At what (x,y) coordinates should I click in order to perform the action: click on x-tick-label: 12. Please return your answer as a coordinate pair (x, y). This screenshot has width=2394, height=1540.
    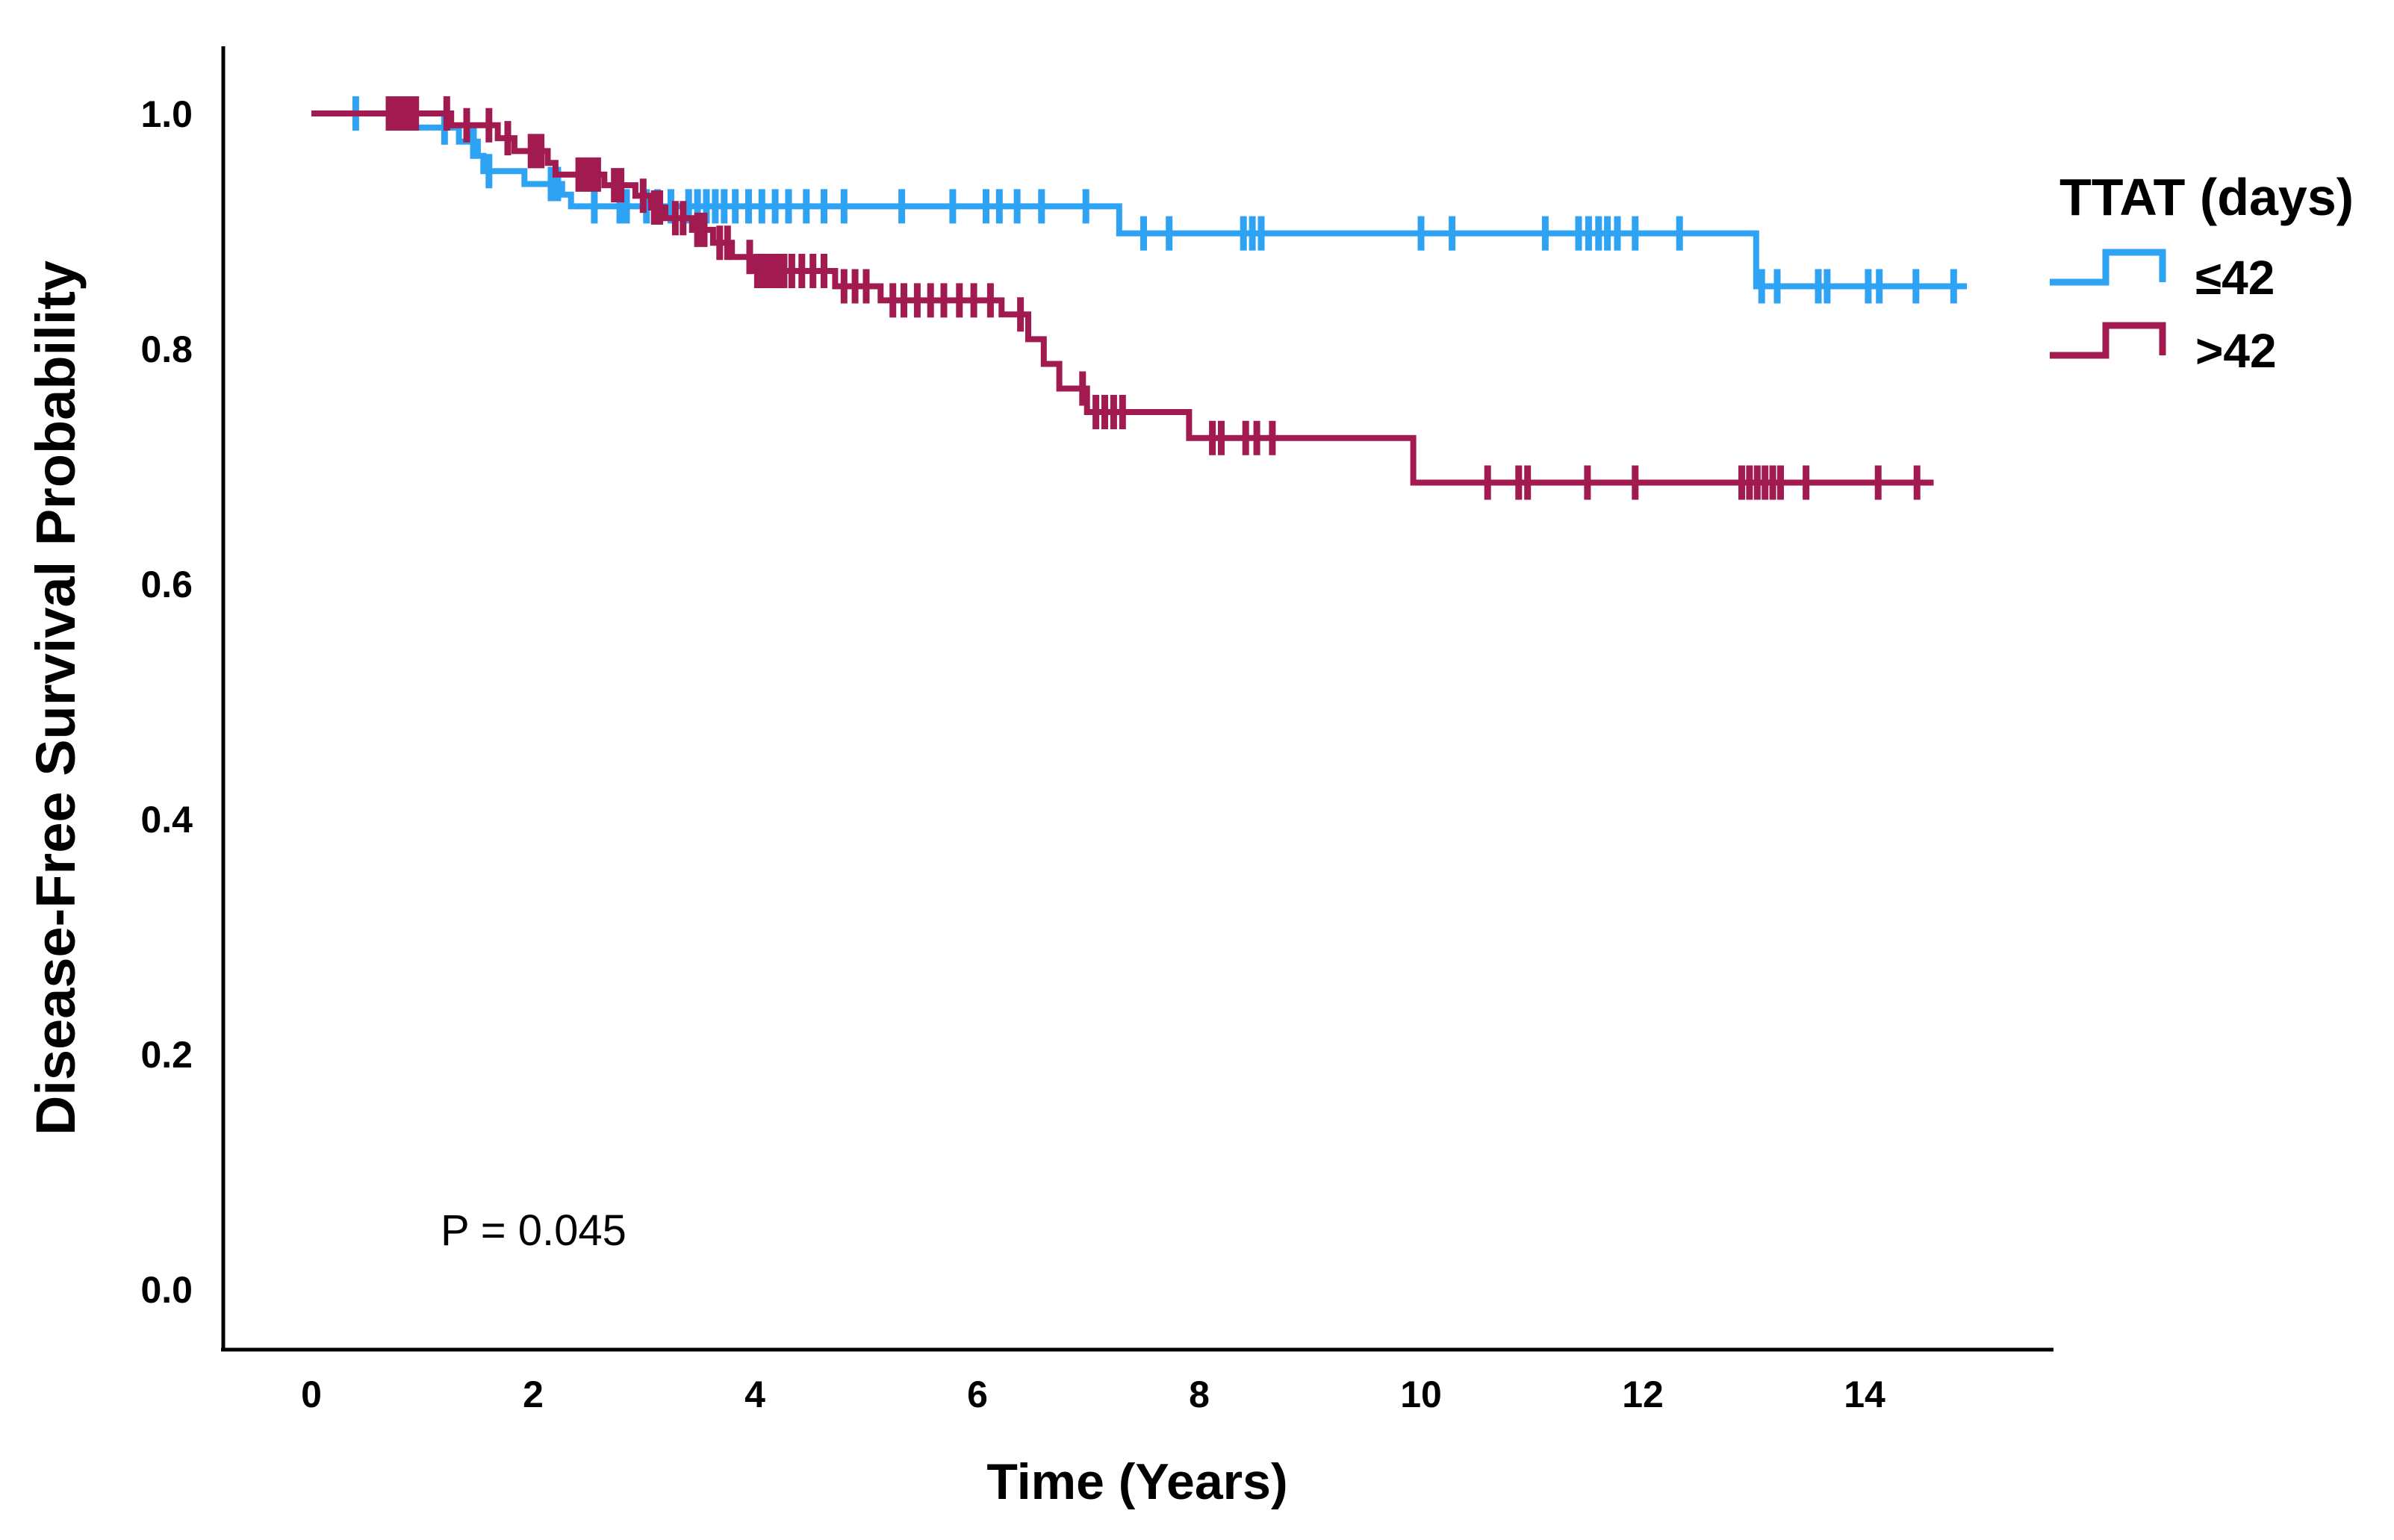
    Looking at the image, I should click on (1643, 1394).